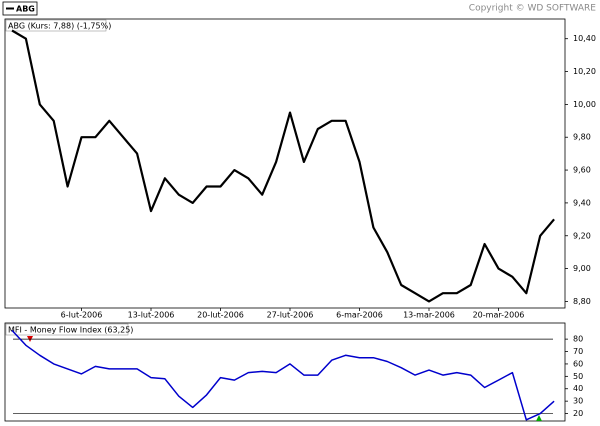  I want to click on y-tick-label: 60, so click(578, 363).